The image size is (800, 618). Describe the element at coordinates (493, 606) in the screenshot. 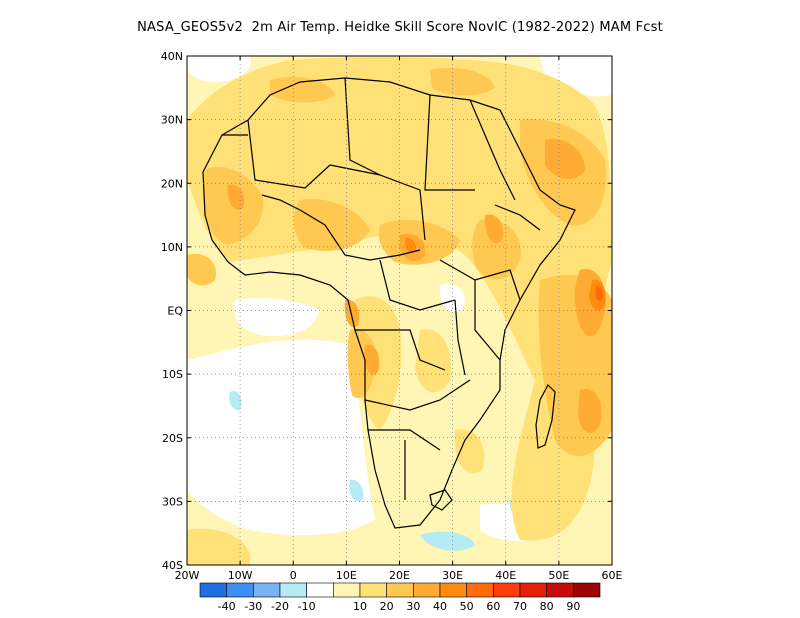

I see `colorbar-label: 60` at that location.